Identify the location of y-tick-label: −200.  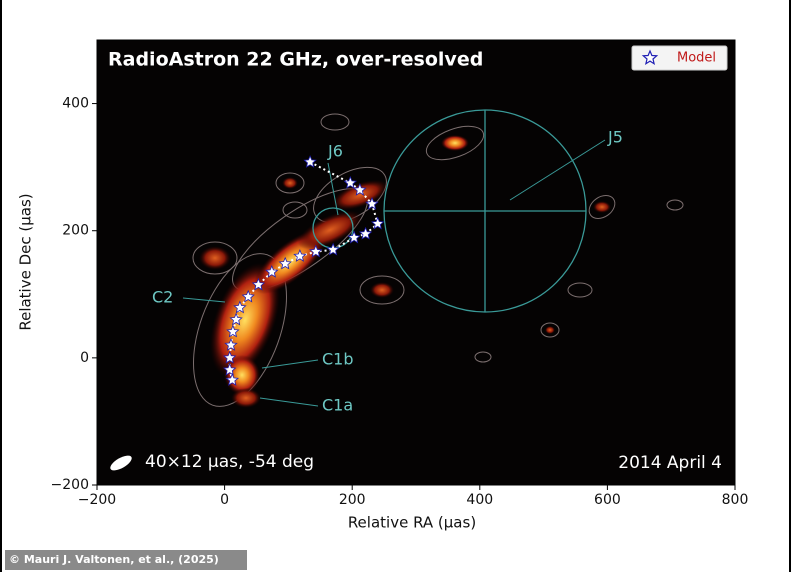
(70, 485).